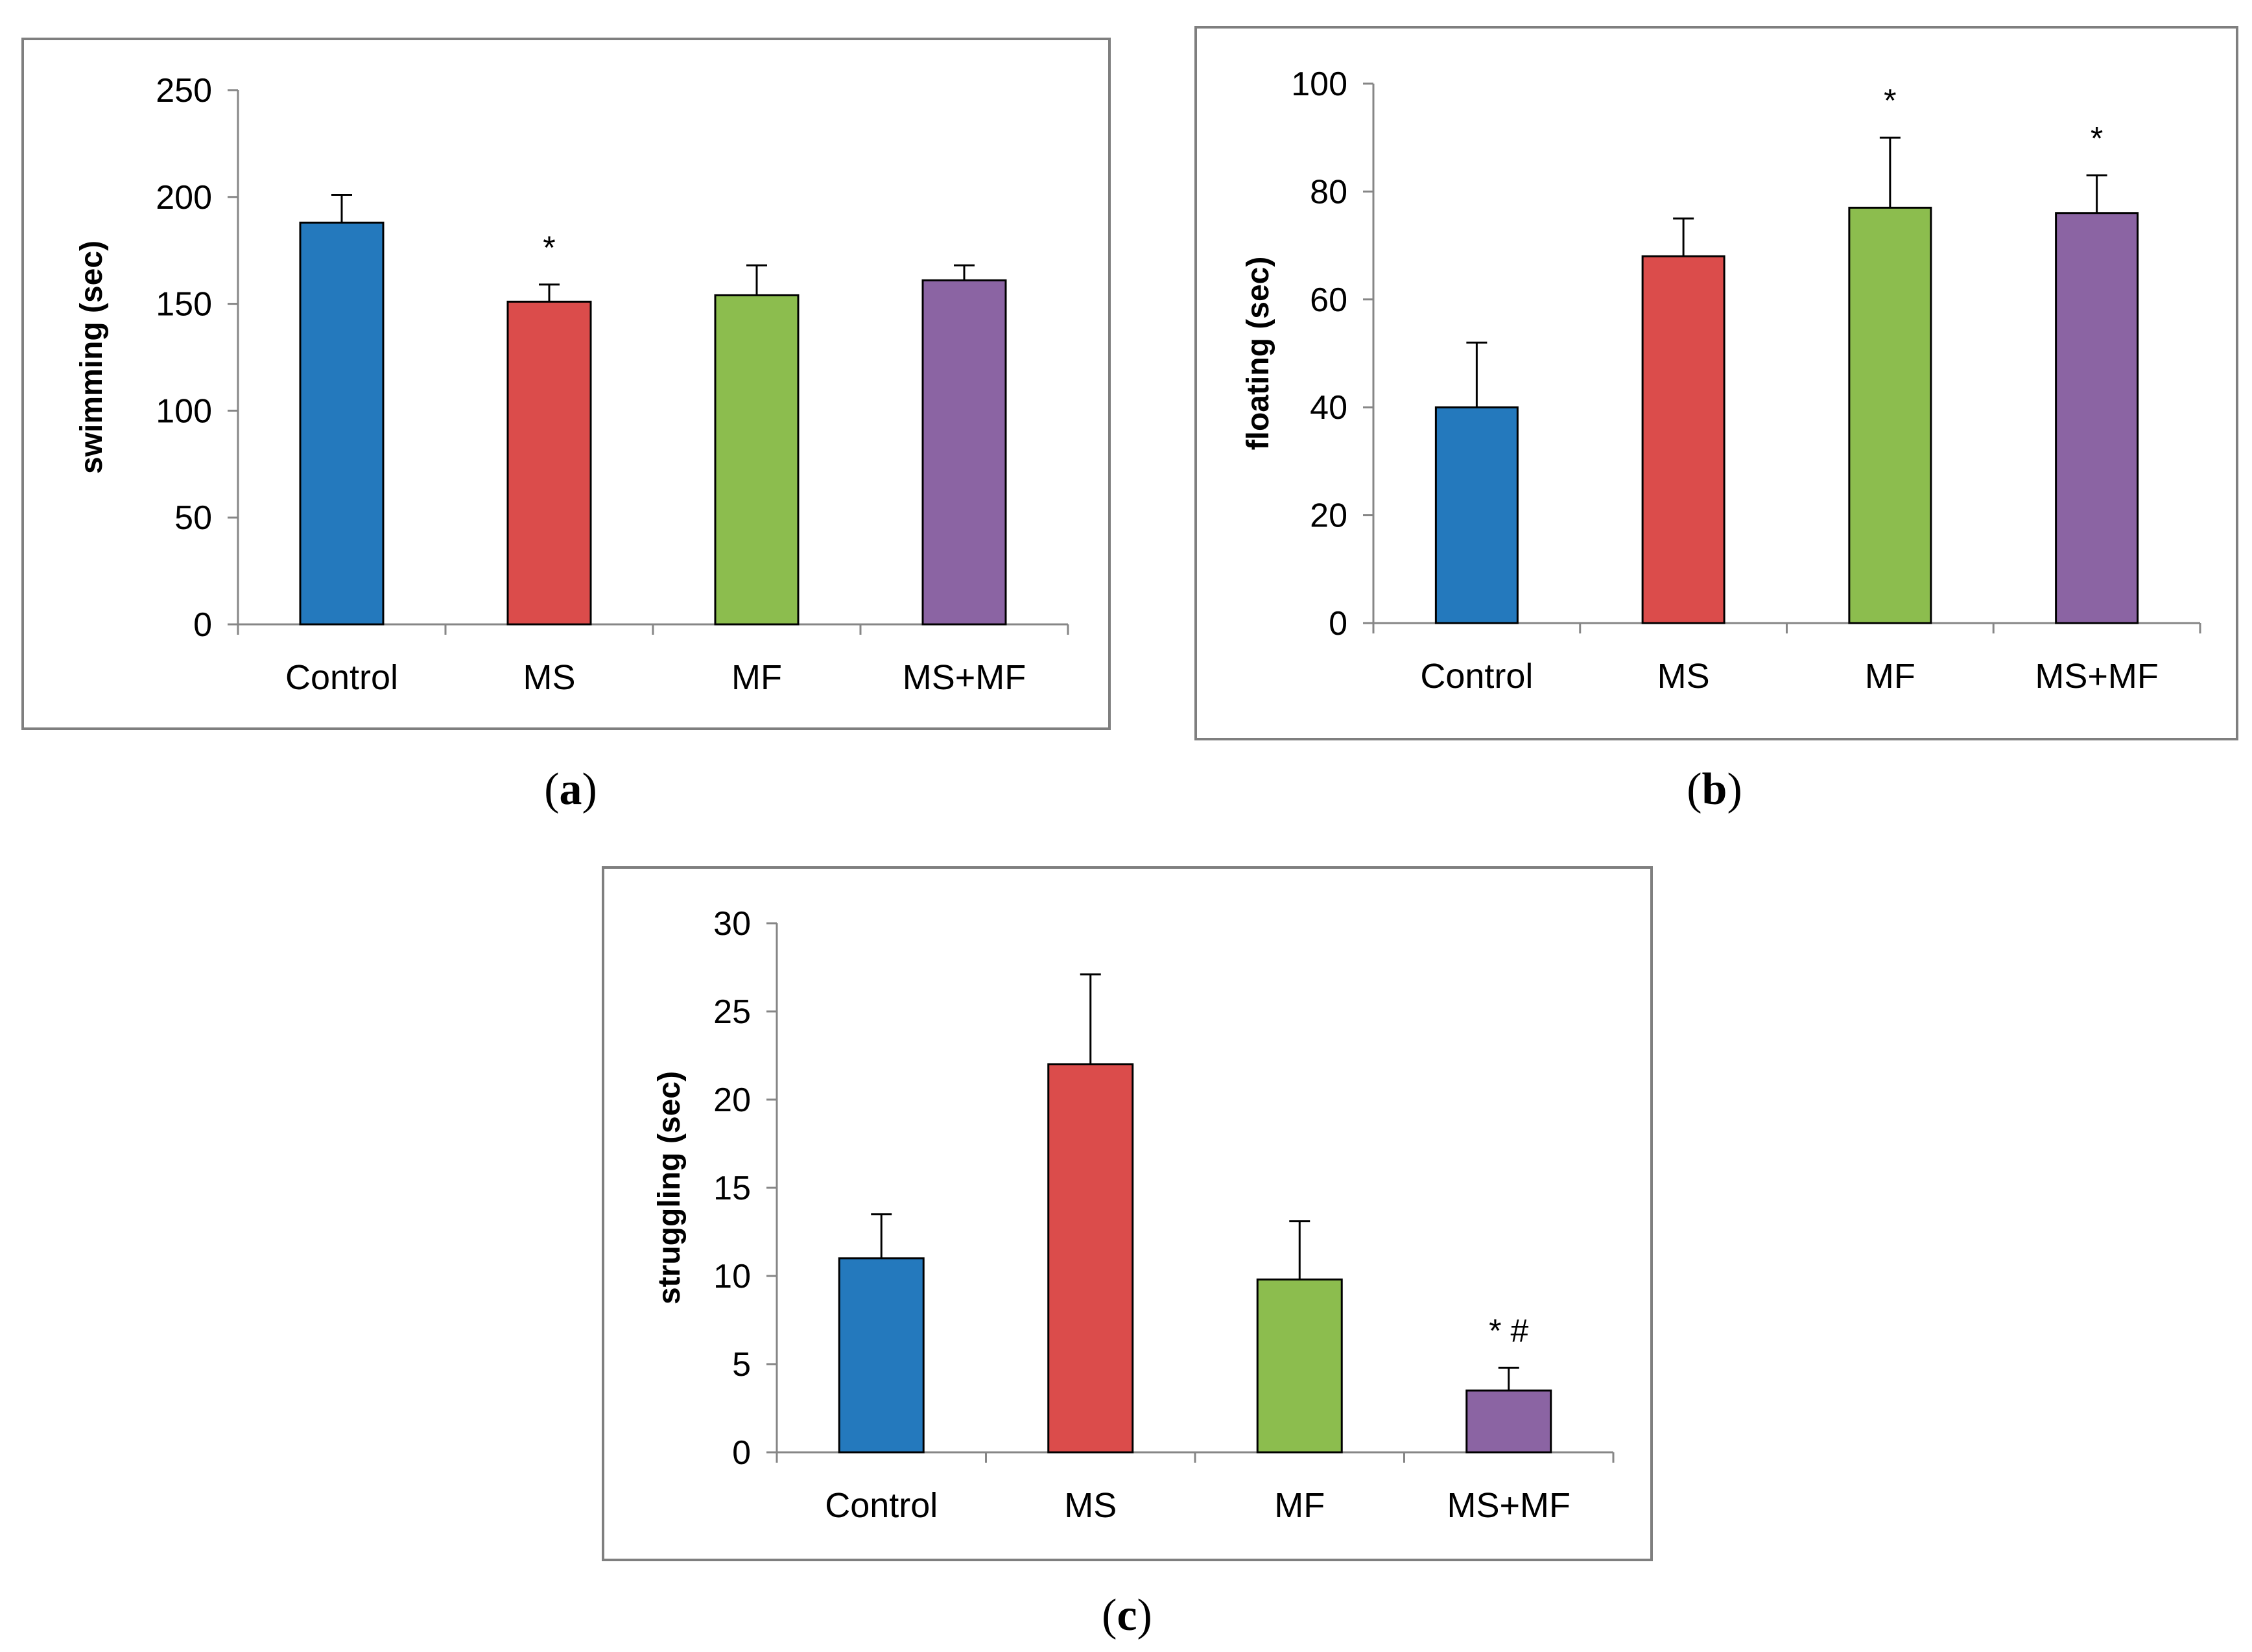 The image size is (2252, 1652). I want to click on caption-c: (c), so click(1127, 1615).